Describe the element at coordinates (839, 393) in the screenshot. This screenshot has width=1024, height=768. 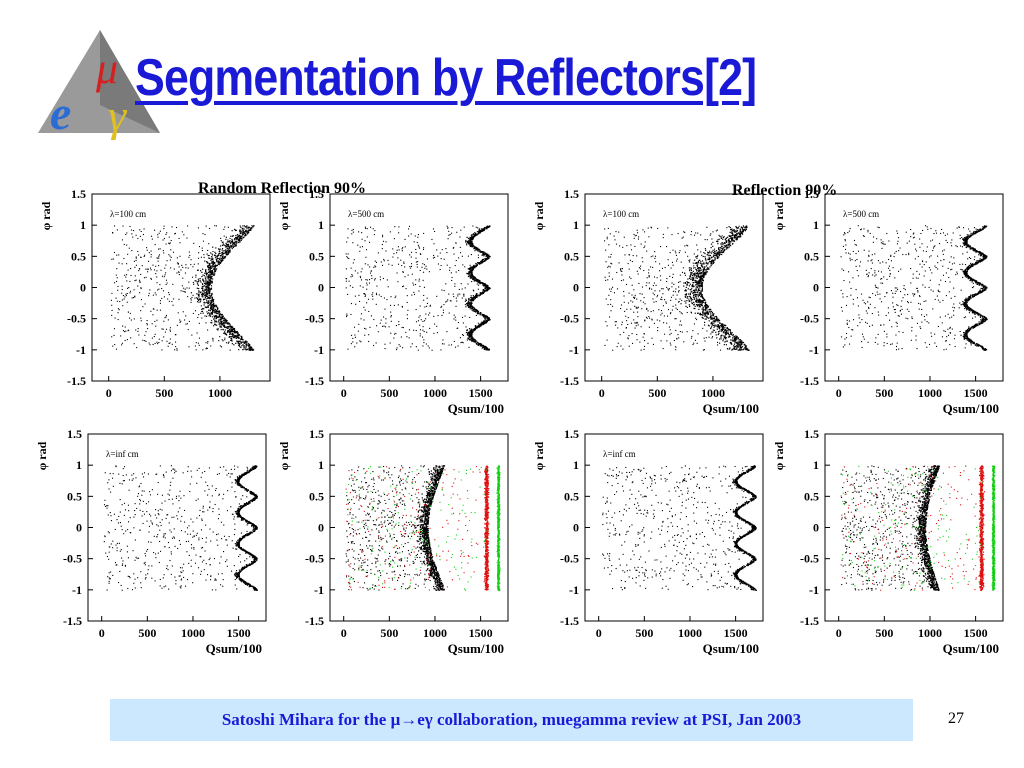
I see `x-tick-label: 0` at that location.